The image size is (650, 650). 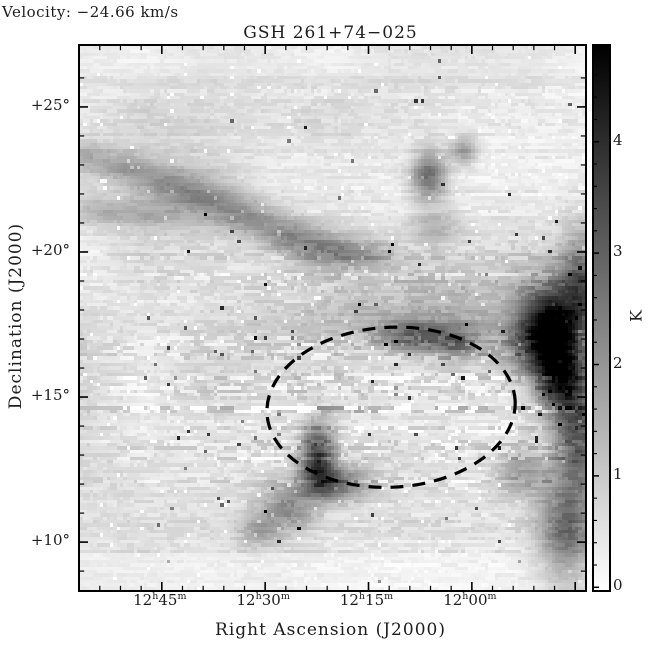 I want to click on y-tick-label: +25°, so click(x=50, y=104).